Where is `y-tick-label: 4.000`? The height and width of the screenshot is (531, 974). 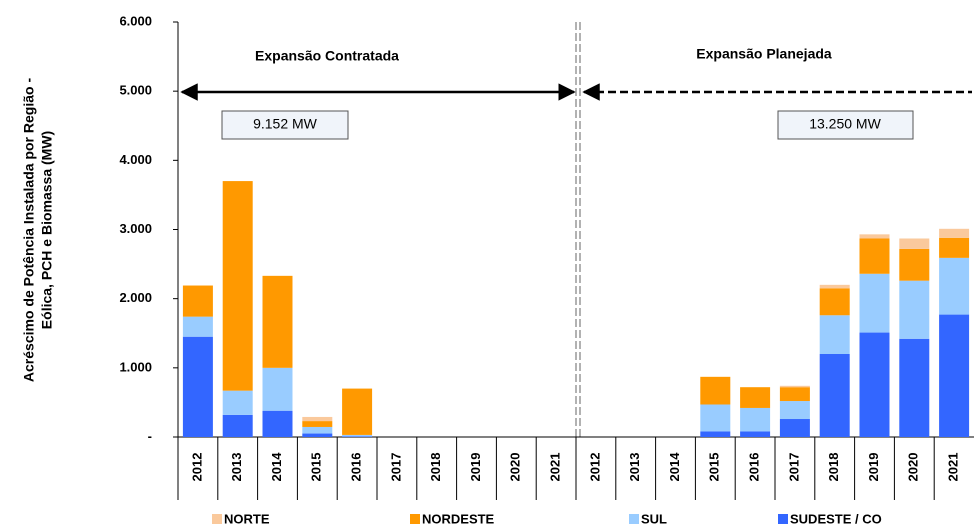 y-tick-label: 4.000 is located at coordinates (135, 159).